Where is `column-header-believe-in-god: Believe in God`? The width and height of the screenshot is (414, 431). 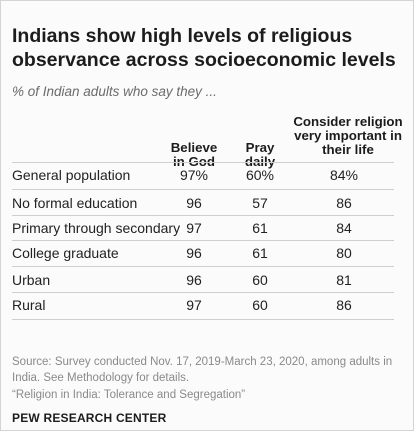 column-header-believe-in-god: Believe in God is located at coordinates (194, 155).